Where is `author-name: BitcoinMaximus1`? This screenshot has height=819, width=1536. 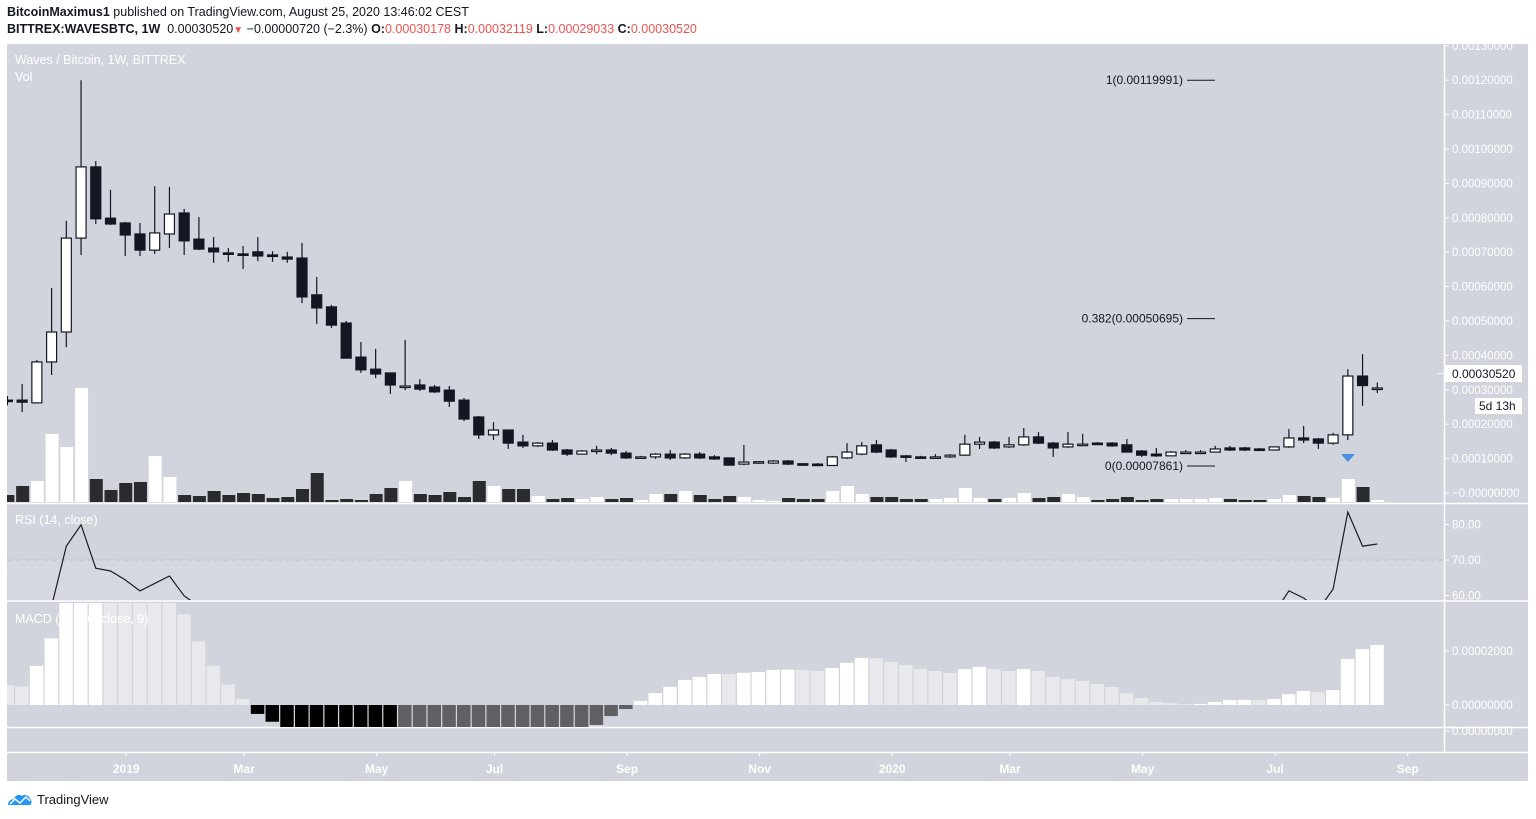
author-name: BitcoinMaximus1 is located at coordinates (58, 12).